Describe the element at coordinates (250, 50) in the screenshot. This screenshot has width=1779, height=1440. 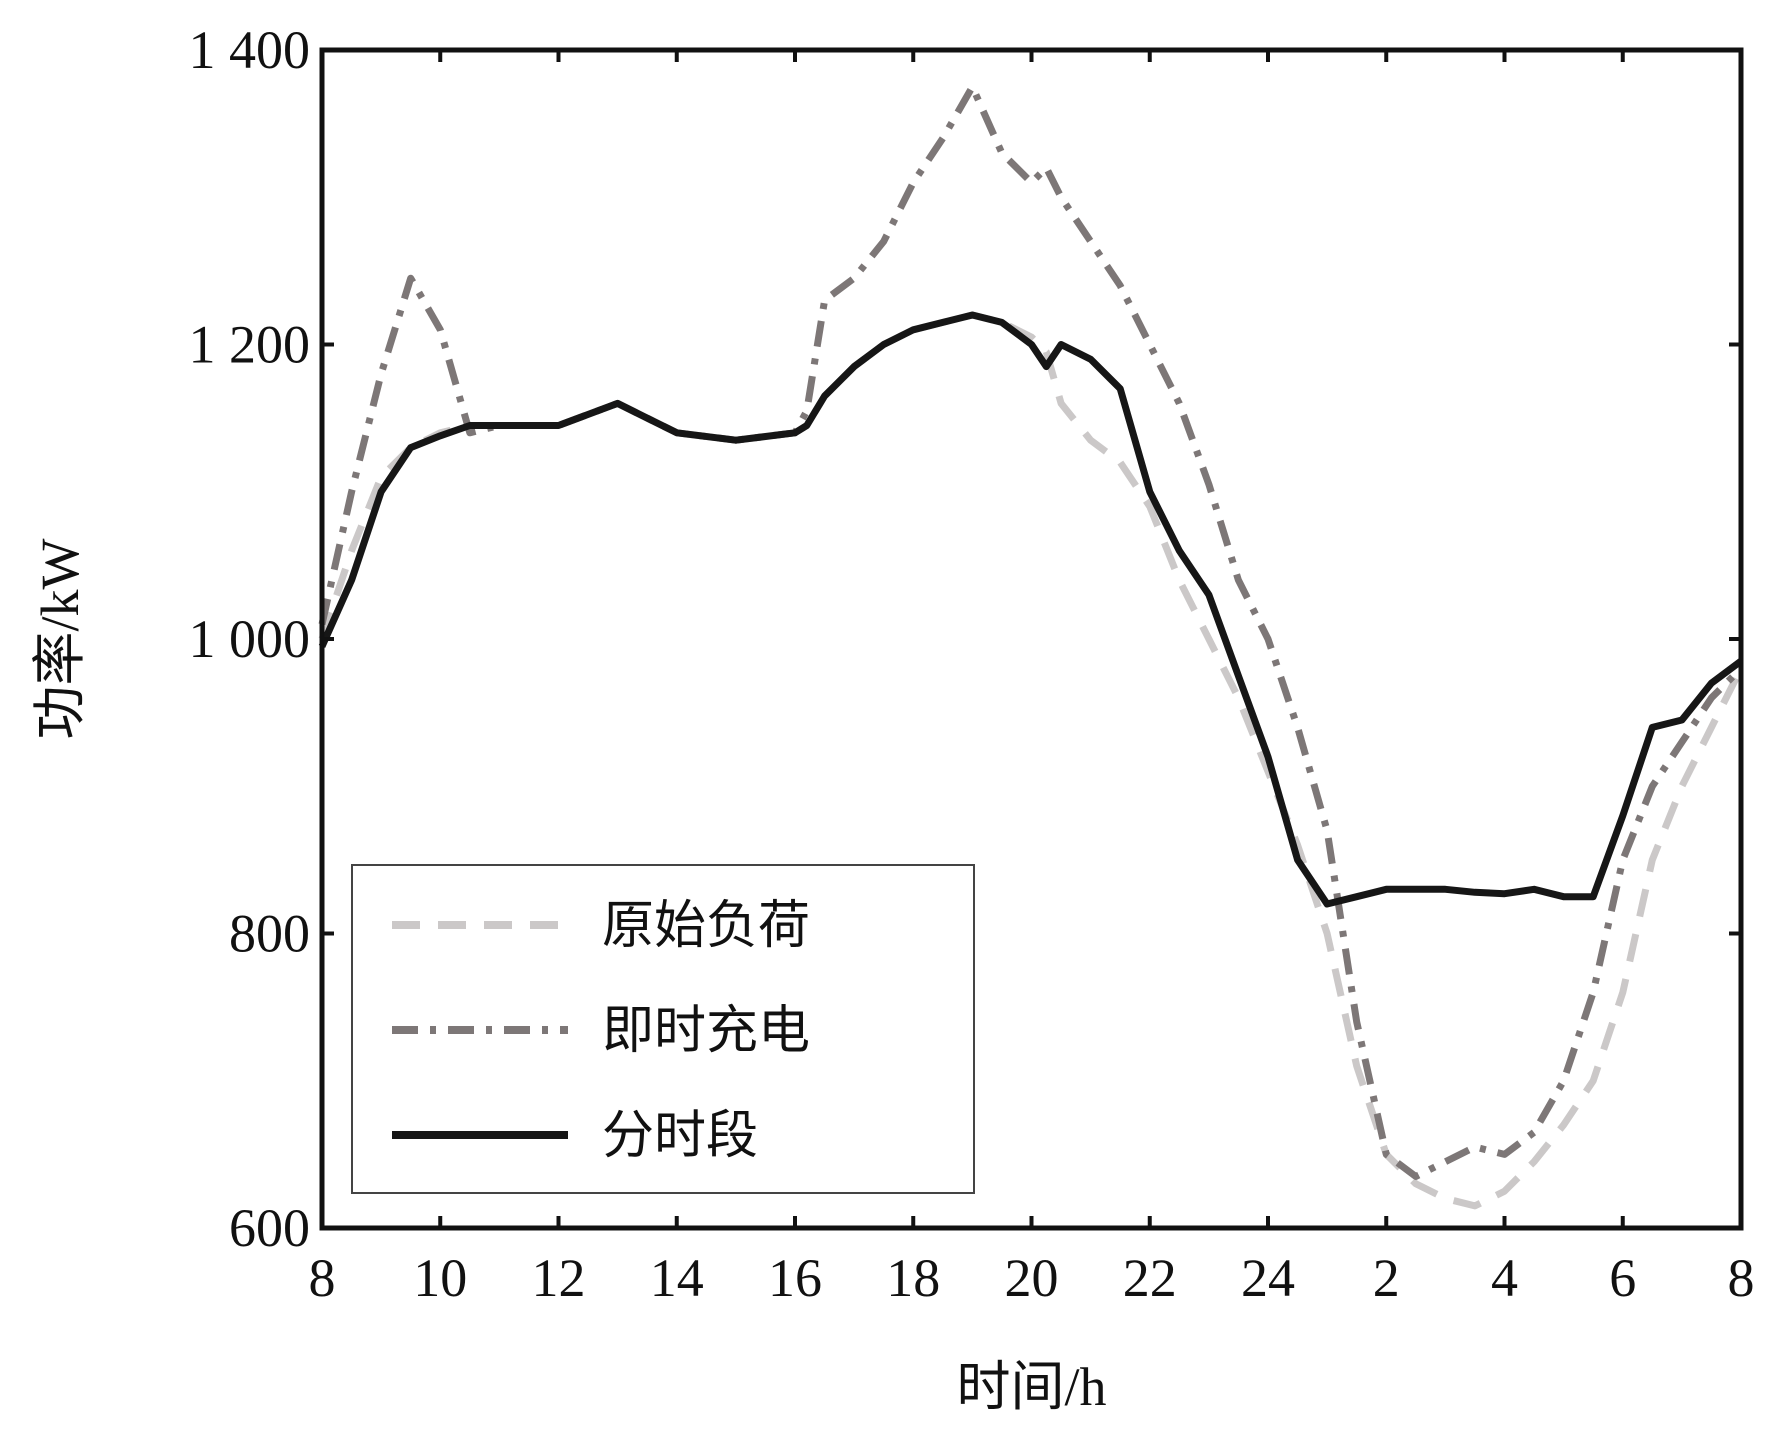
I see `y-tick-label: 1 400` at that location.